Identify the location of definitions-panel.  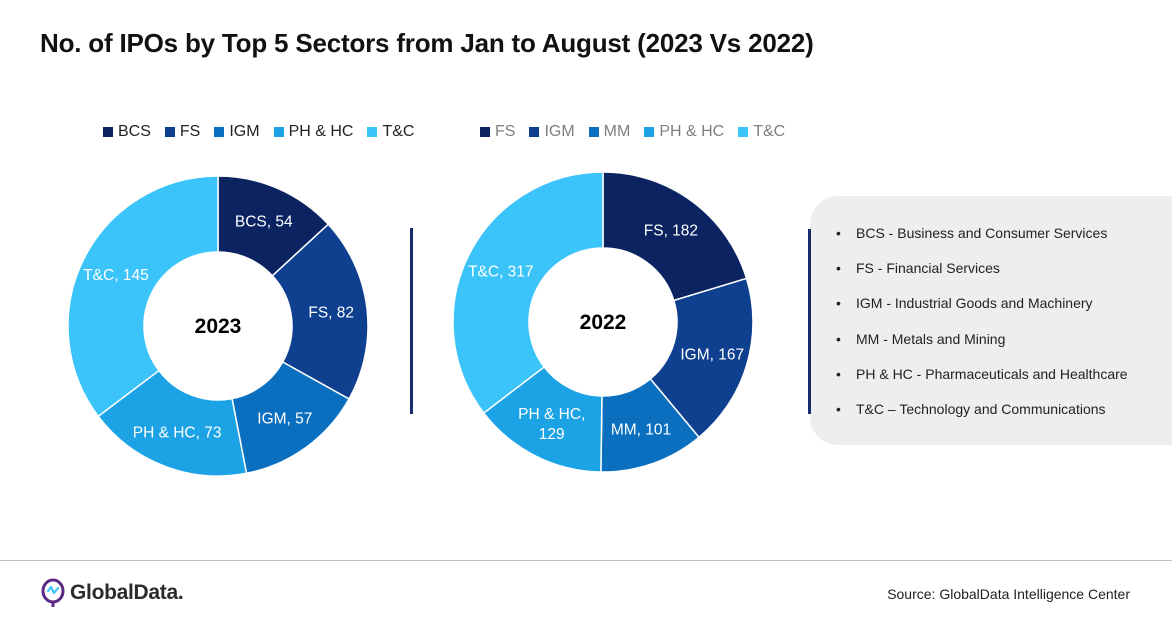
(991, 320).